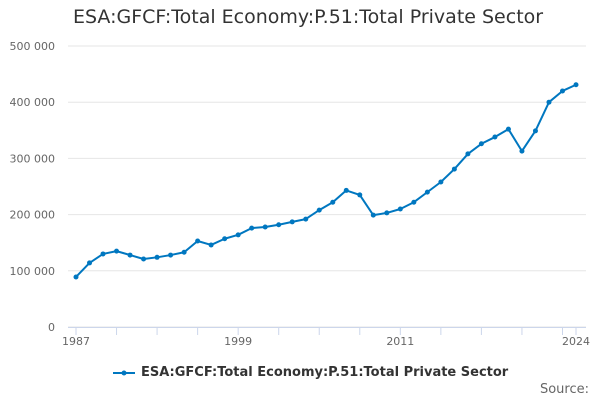 The width and height of the screenshot is (600, 400). I want to click on y-tick-label: 500 000, so click(33, 46).